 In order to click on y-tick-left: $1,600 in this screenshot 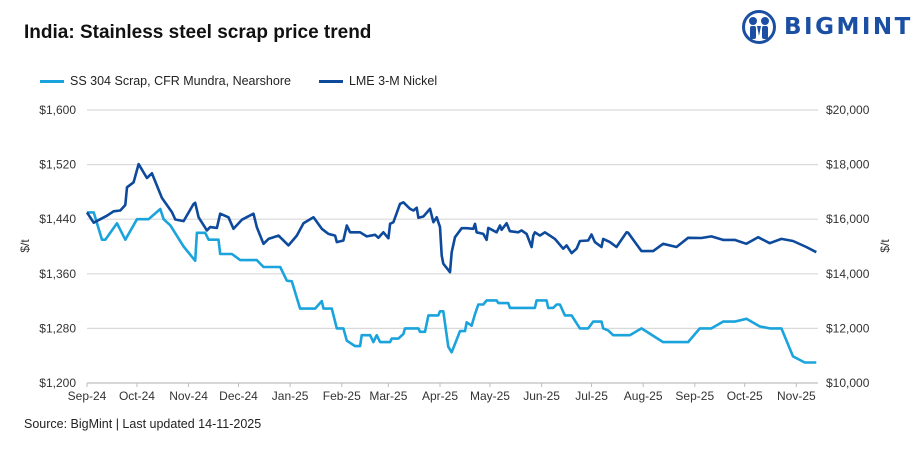, I will do `click(57, 110)`.